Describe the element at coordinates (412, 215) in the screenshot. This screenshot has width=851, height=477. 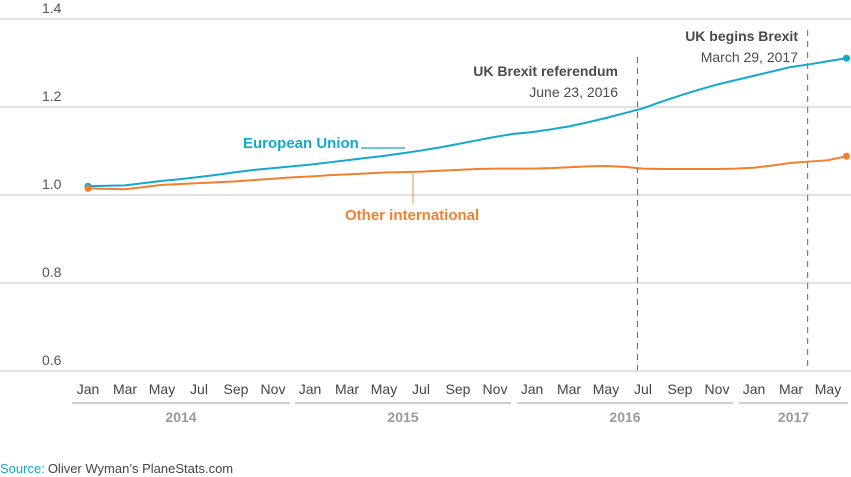
I see `legend-label-other: Other international` at that location.